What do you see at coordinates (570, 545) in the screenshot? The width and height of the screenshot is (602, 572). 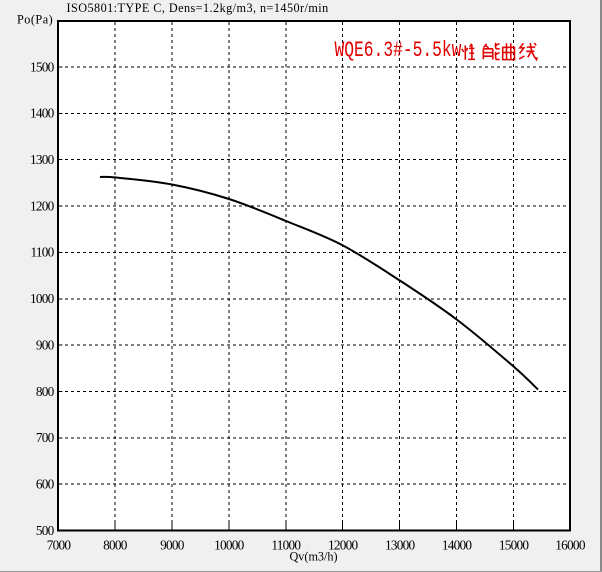 I see `svg-text: 16000` at bounding box center [570, 545].